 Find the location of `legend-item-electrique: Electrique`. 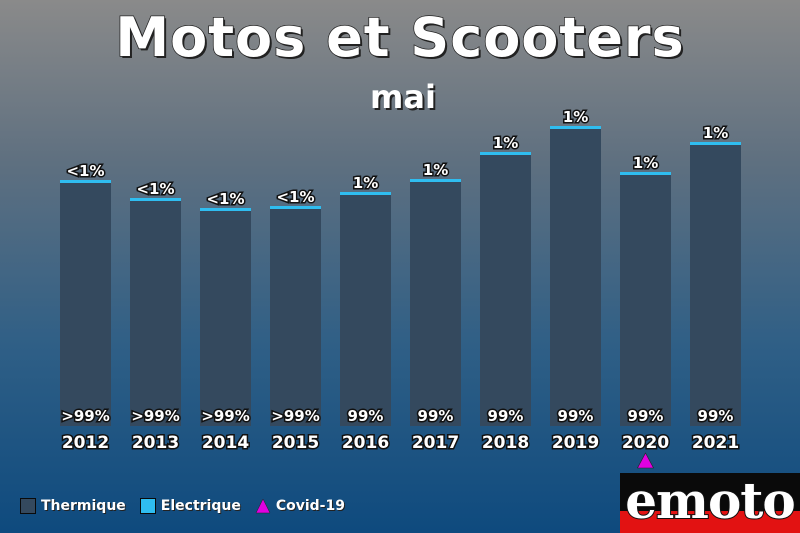

legend-item-electrique: Electrique is located at coordinates (190, 506).